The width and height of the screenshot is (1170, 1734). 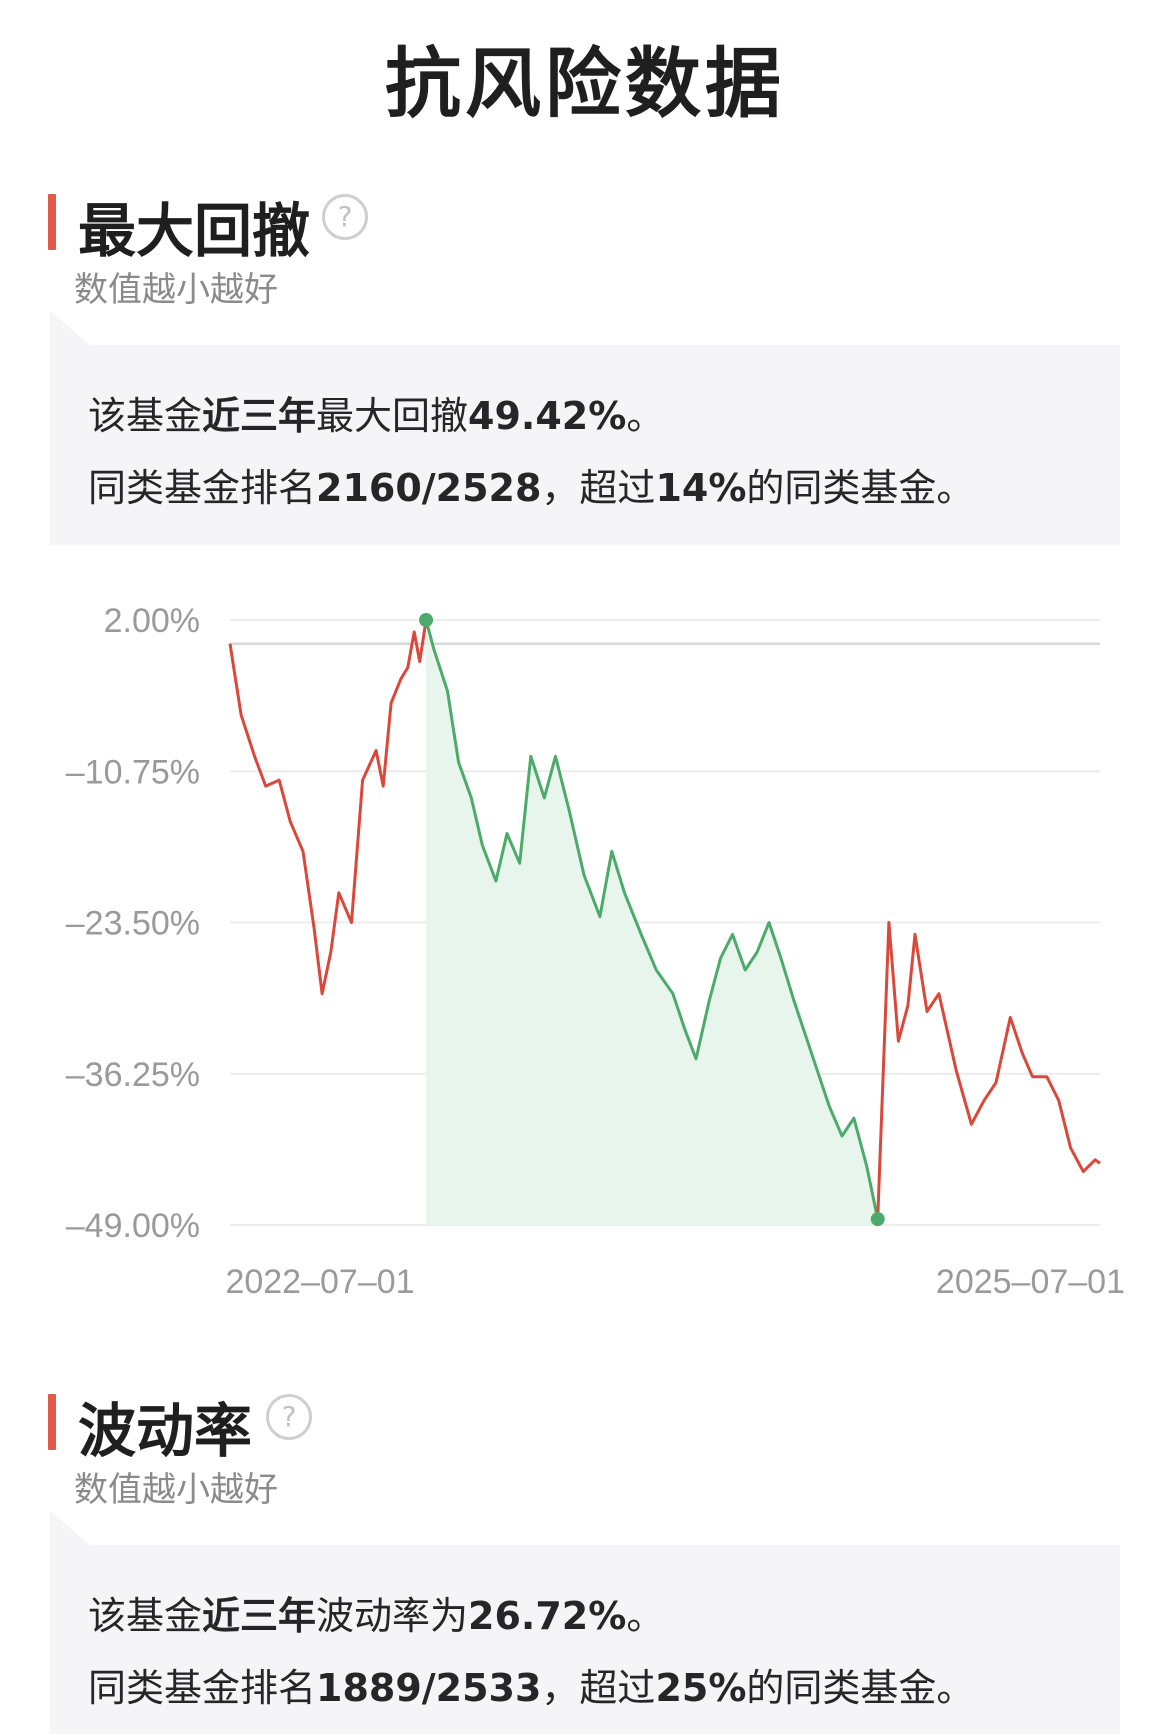 What do you see at coordinates (585, 83) in the screenshot?
I see `page-title: 抗风险数据` at bounding box center [585, 83].